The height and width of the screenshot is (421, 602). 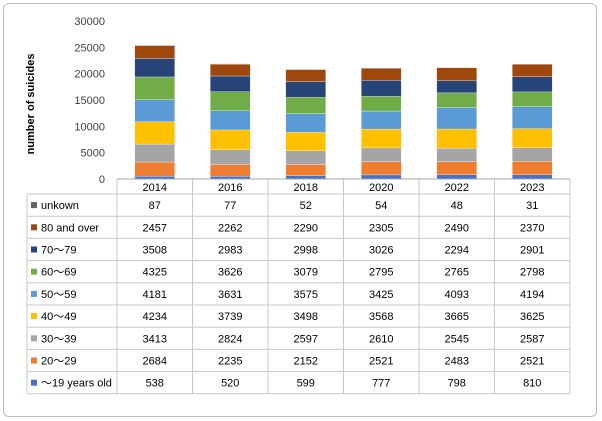 What do you see at coordinates (457, 206) in the screenshot?
I see `data-label: 48` at bounding box center [457, 206].